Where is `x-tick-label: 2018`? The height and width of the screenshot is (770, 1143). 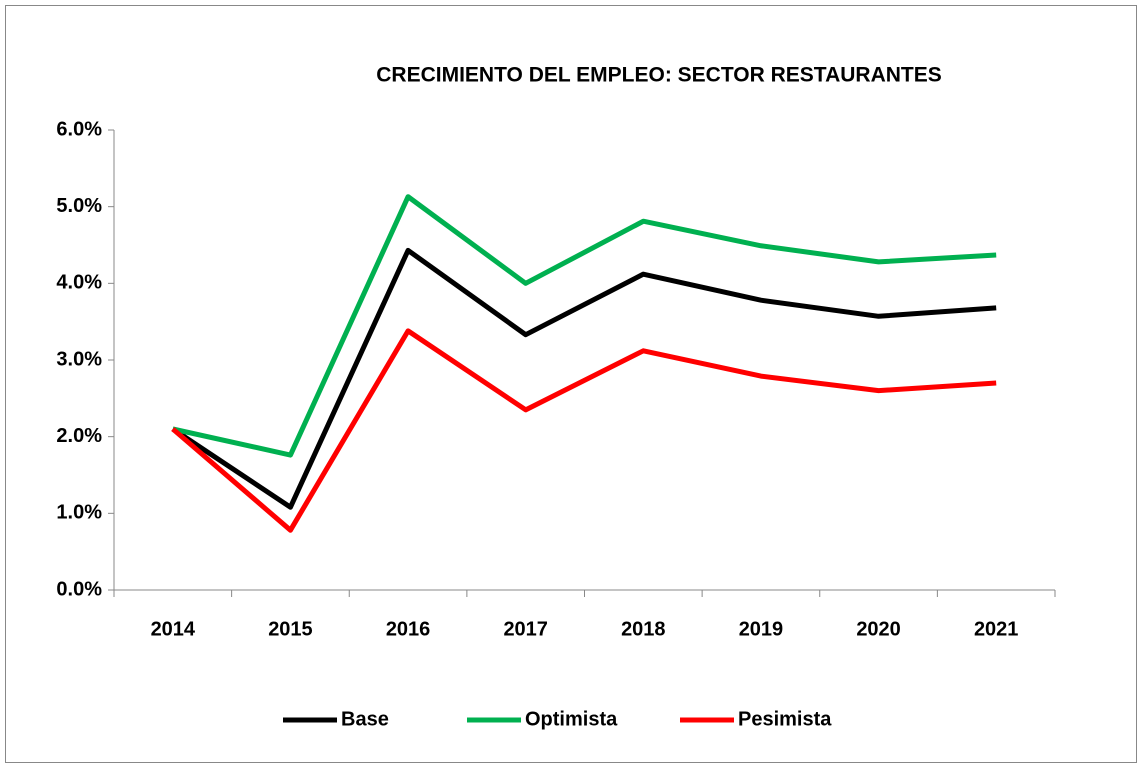 x-tick-label: 2018 is located at coordinates (643, 629).